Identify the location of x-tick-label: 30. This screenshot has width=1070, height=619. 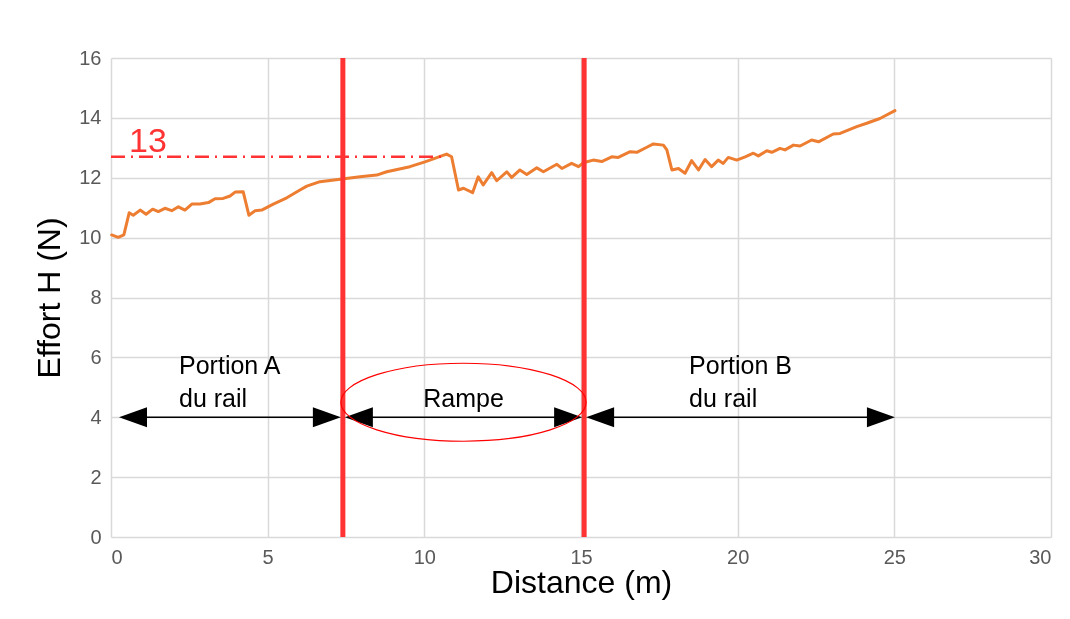
(1040, 556).